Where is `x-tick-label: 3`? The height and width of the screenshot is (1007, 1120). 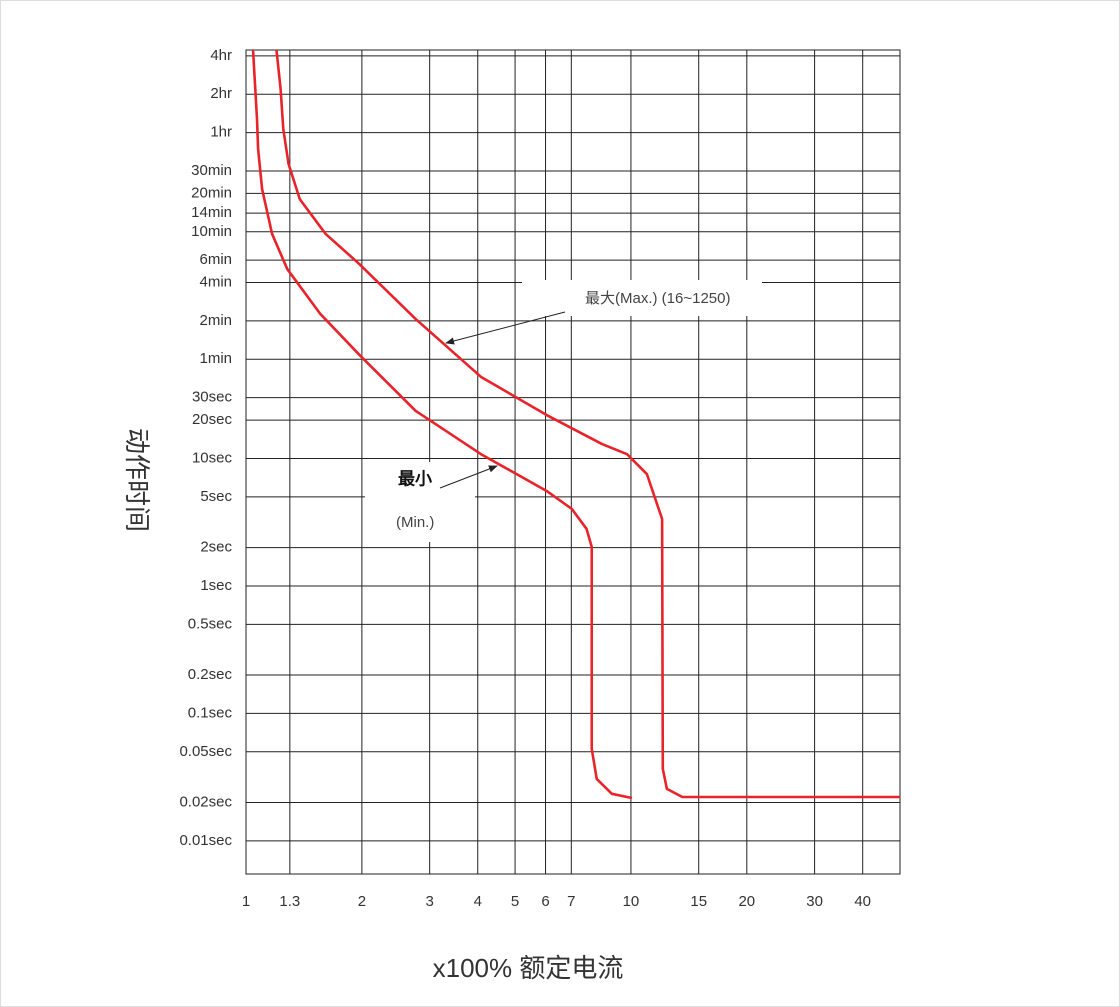
x-tick-label: 3 is located at coordinates (429, 901).